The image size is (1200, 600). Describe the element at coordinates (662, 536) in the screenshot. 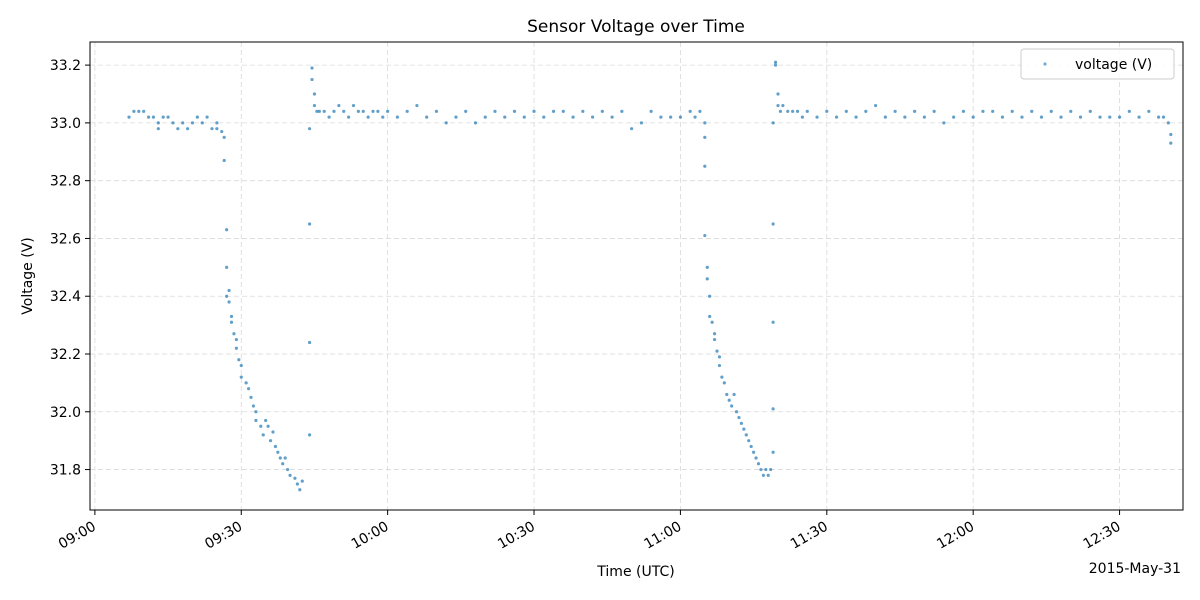

I see `x-tick-label: 11:00` at that location.